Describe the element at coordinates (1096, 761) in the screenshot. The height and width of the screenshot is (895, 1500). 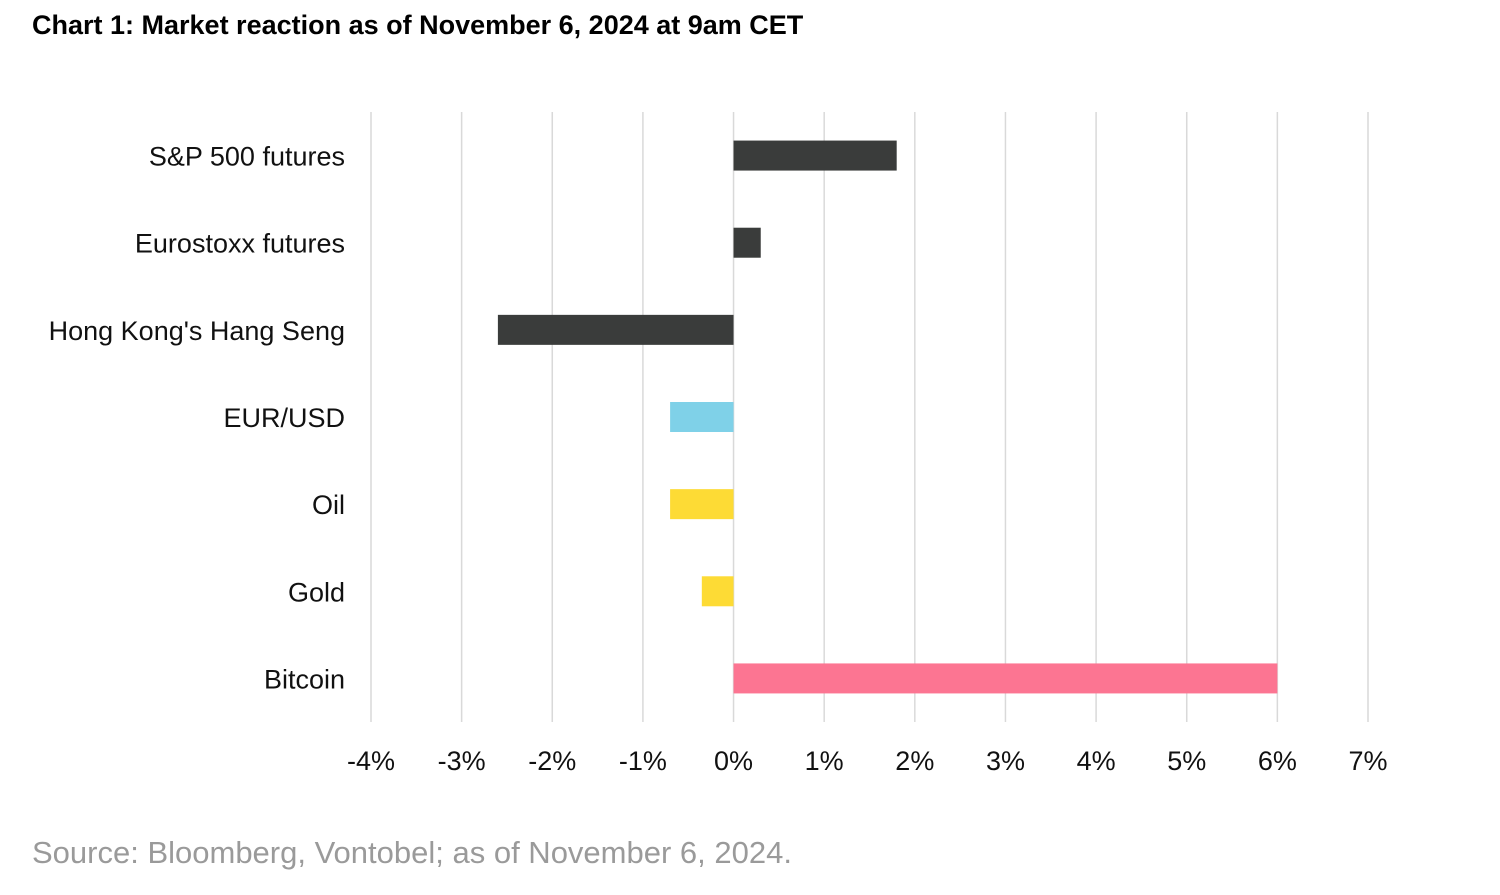
I see `x-tick-label: 4%` at that location.